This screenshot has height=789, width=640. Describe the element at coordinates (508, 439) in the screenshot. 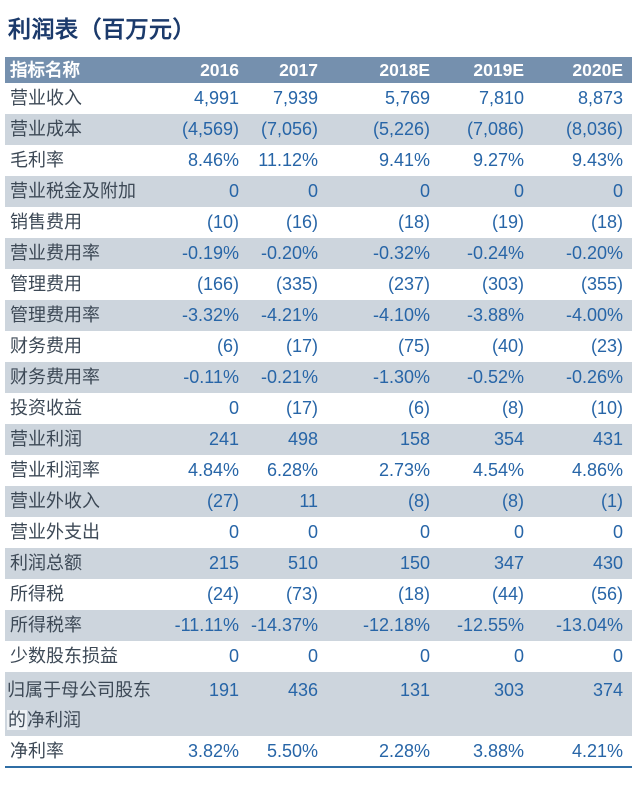

I see `cell-value: 354` at that location.